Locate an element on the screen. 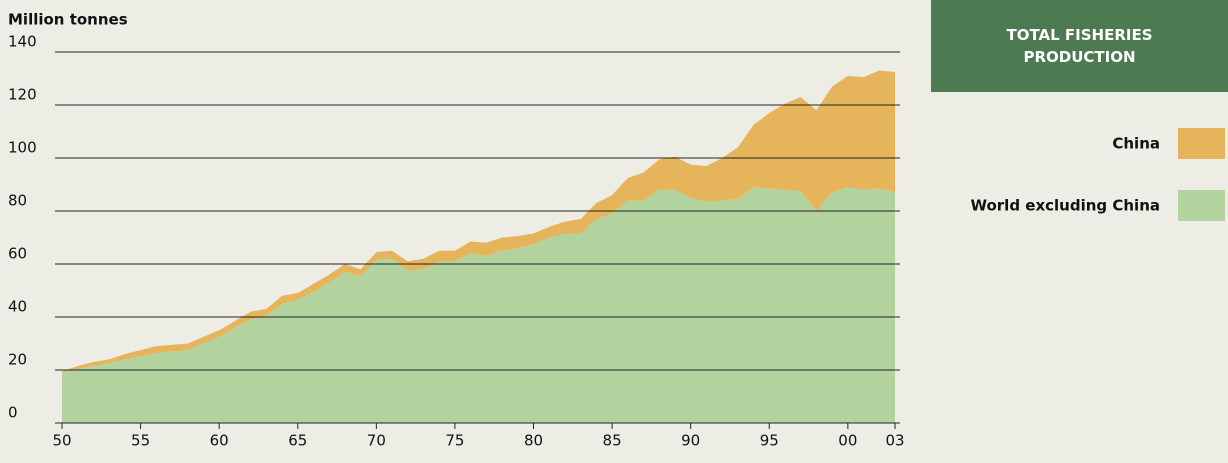  x-tick-label: 80 is located at coordinates (533, 441).